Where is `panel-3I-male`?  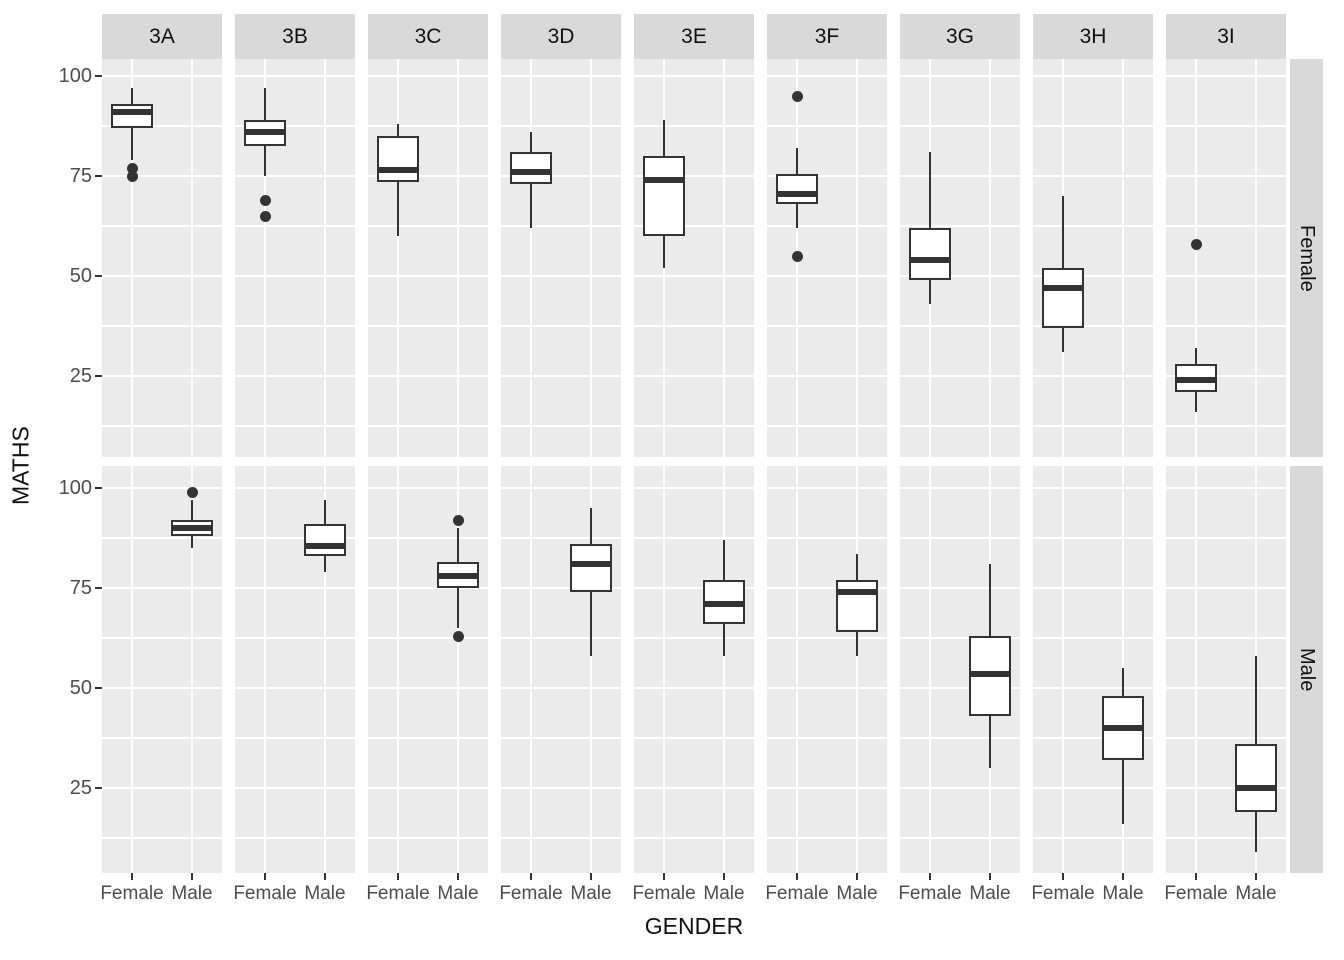 panel-3I-male is located at coordinates (1226, 669).